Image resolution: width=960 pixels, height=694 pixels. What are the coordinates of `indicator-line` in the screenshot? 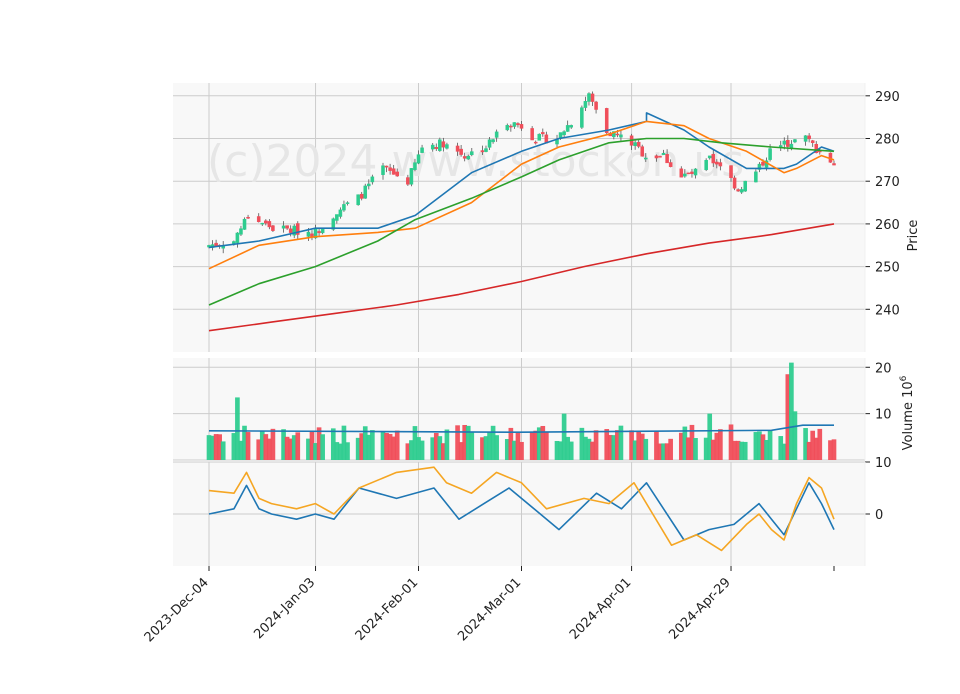 It's located at (521, 511).